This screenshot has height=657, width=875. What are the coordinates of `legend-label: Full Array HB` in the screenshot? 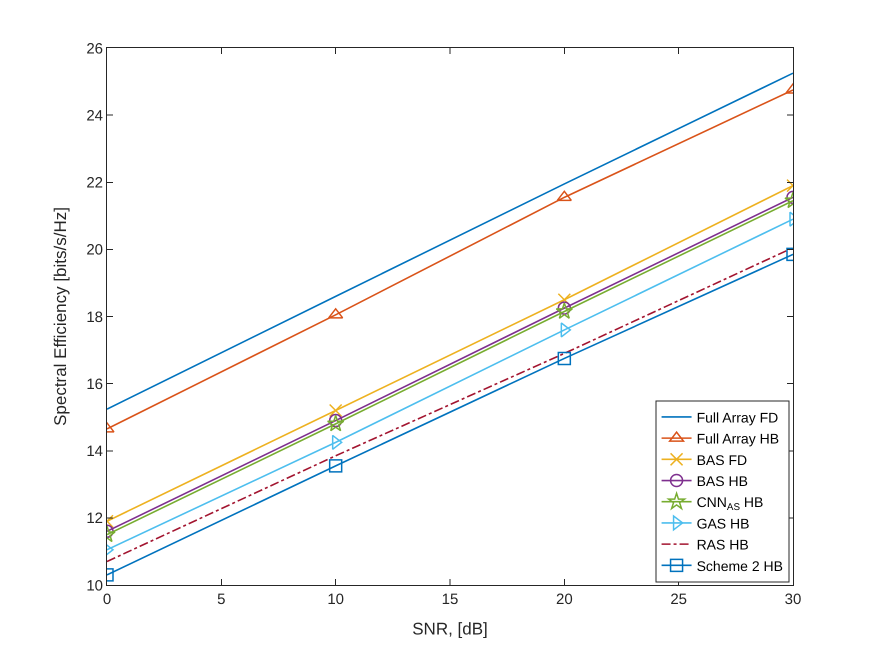 It's located at (738, 438).